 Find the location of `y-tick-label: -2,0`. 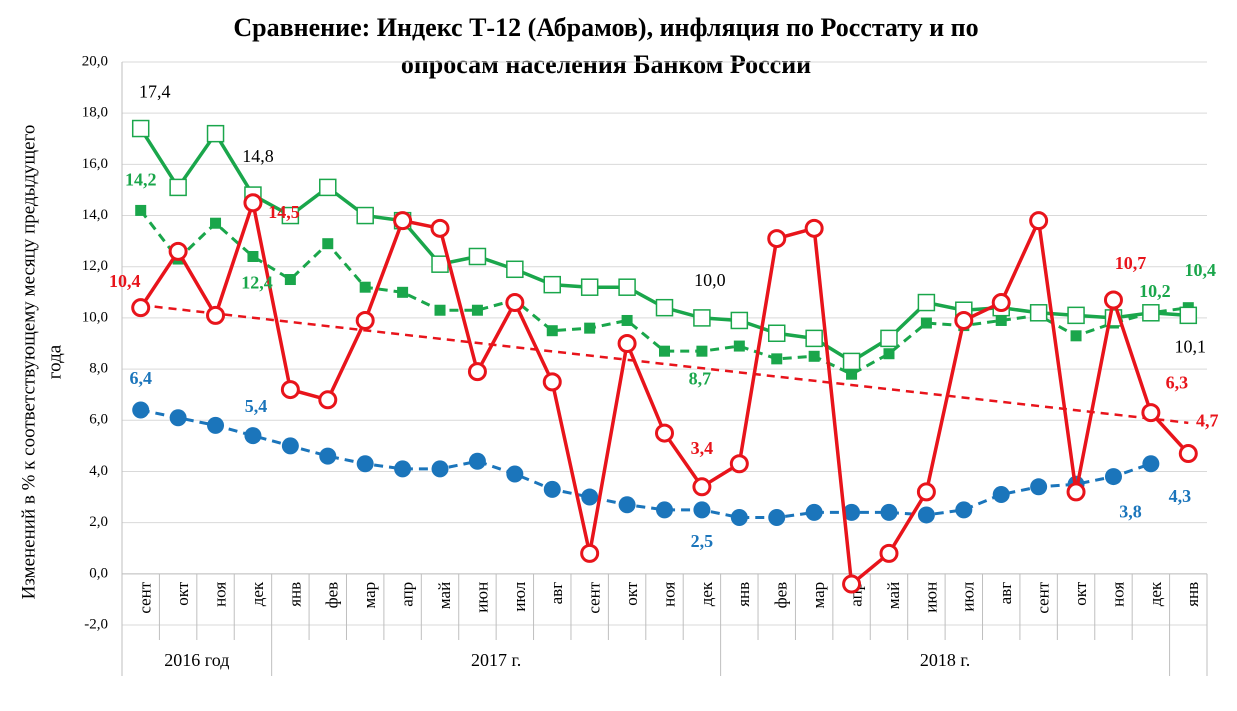

y-tick-label: -2,0 is located at coordinates (96, 624).